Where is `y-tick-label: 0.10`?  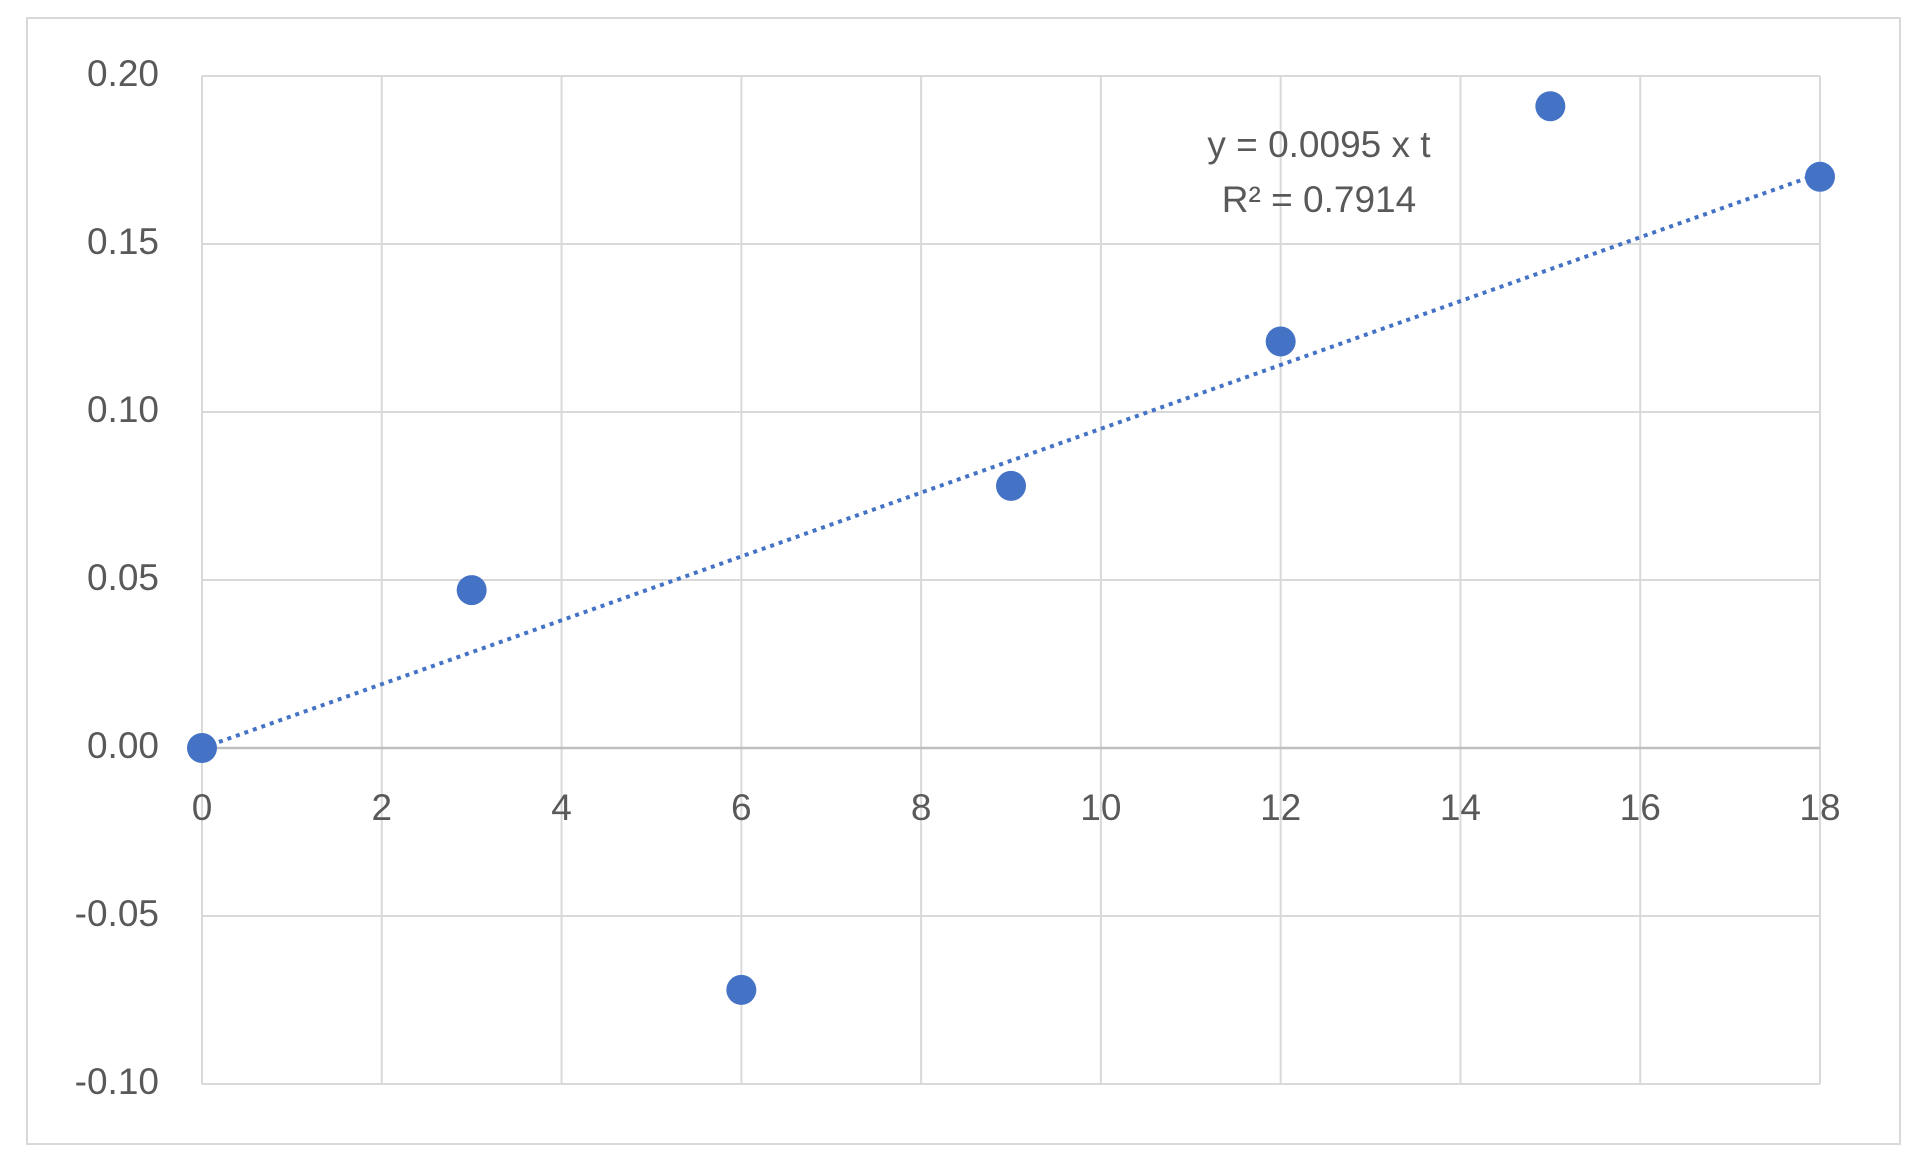 y-tick-label: 0.10 is located at coordinates (123, 409).